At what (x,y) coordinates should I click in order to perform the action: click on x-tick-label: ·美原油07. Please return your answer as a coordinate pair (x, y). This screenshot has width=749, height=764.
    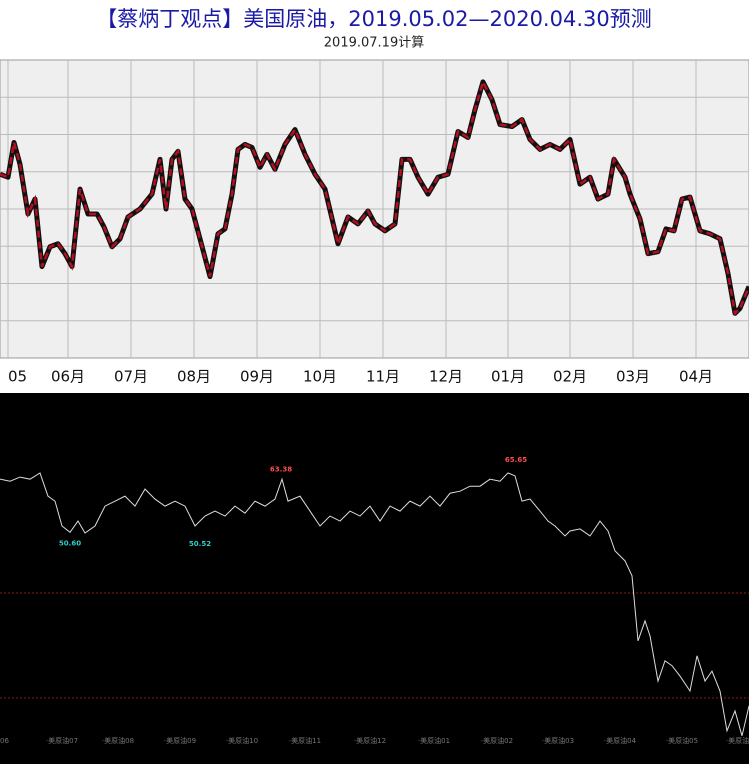
    Looking at the image, I should click on (62, 740).